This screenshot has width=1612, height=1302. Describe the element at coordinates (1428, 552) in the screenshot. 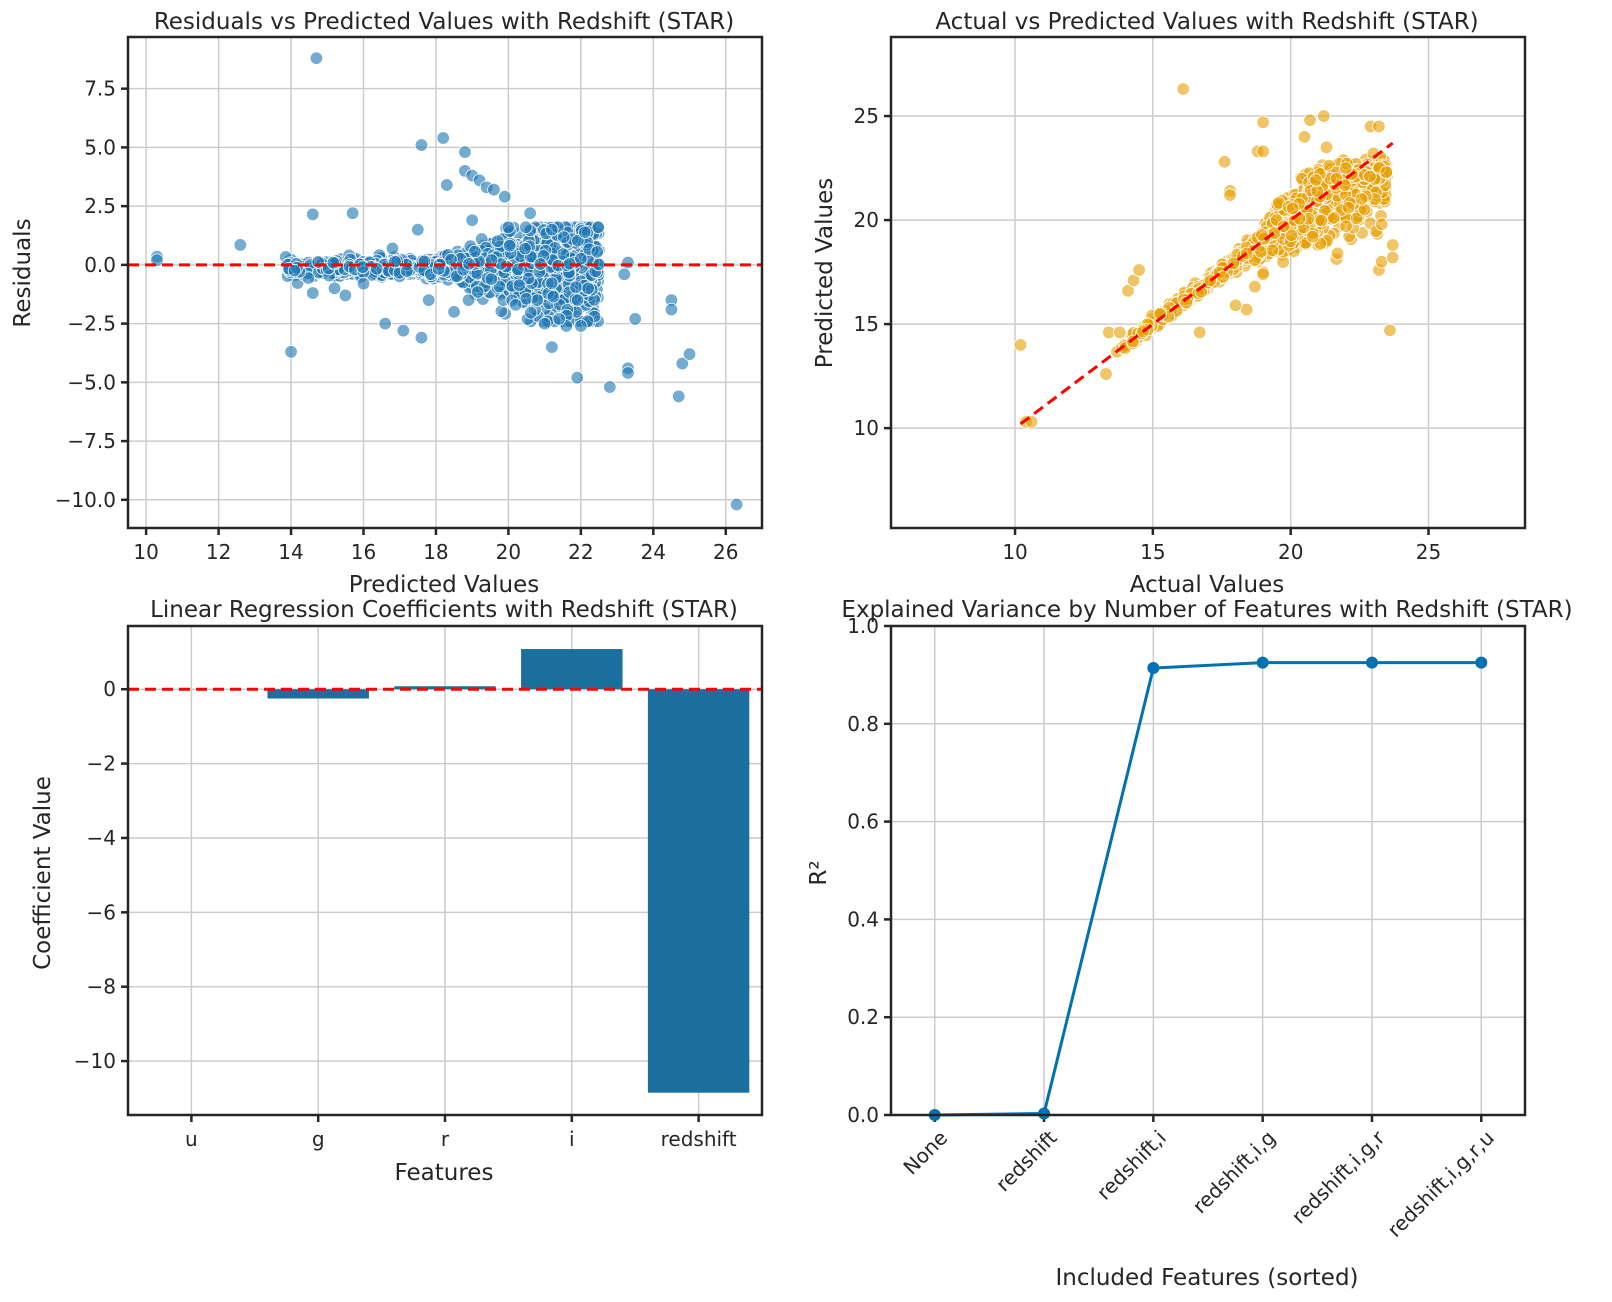

I see `chart2-xtick-label: 25` at that location.